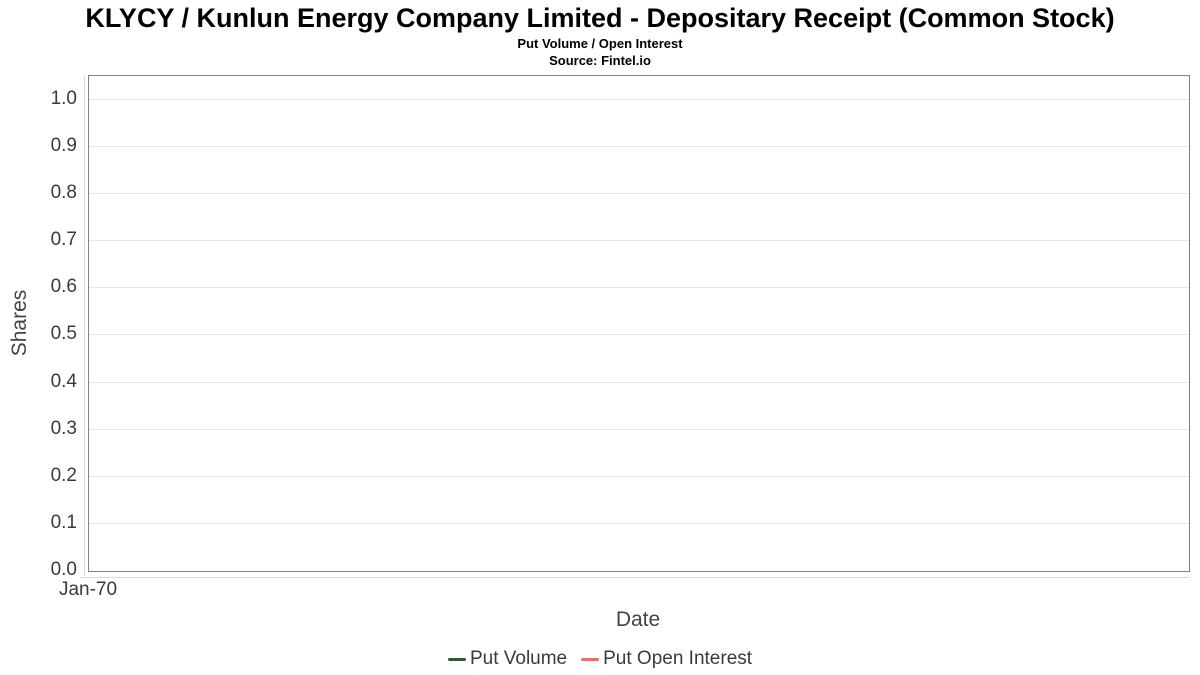 This screenshot has width=1200, height=675. What do you see at coordinates (600, 43) in the screenshot?
I see `chart-subtitle: Put Volume / Open Interest` at bounding box center [600, 43].